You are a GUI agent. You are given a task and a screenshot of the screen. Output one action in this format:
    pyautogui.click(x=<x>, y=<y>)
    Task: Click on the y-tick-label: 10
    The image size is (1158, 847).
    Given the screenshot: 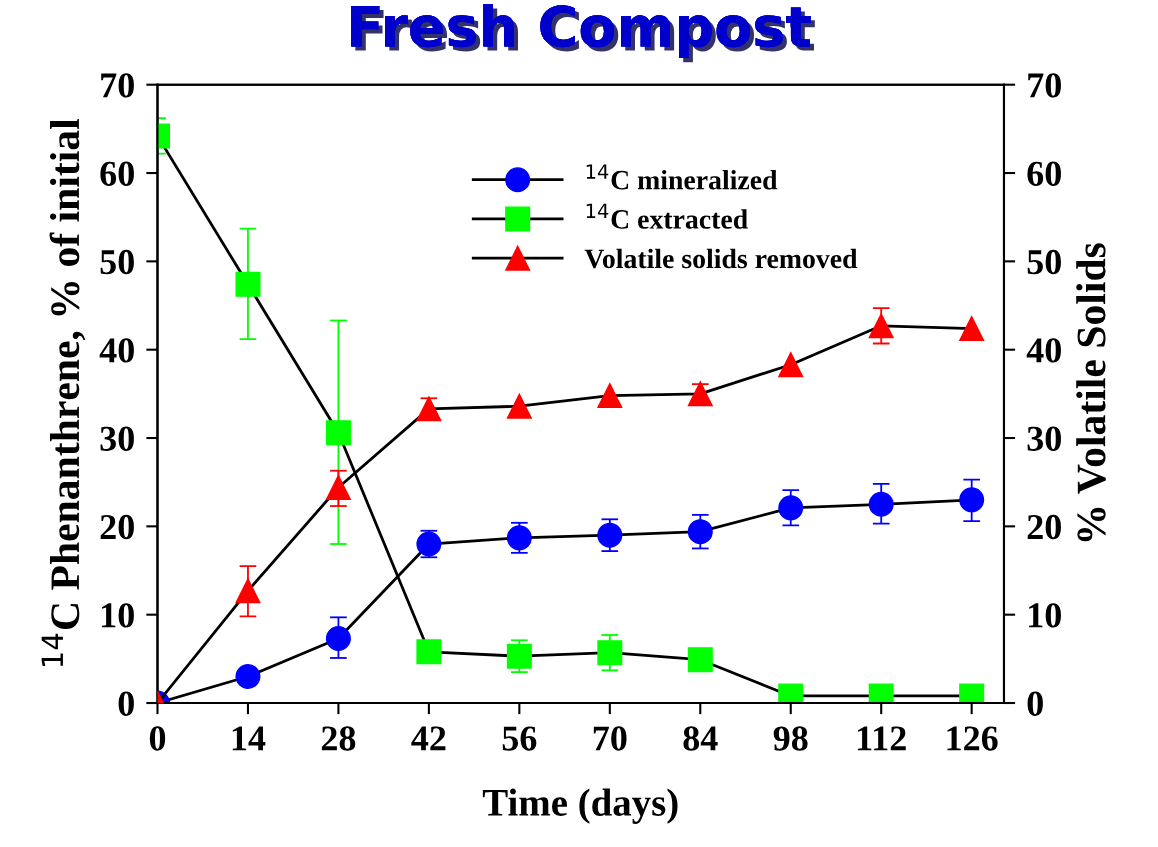 What is the action you would take?
    pyautogui.click(x=118, y=615)
    